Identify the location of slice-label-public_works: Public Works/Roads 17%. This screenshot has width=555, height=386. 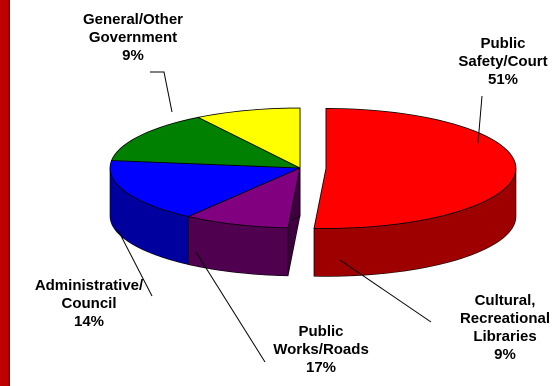
(321, 349).